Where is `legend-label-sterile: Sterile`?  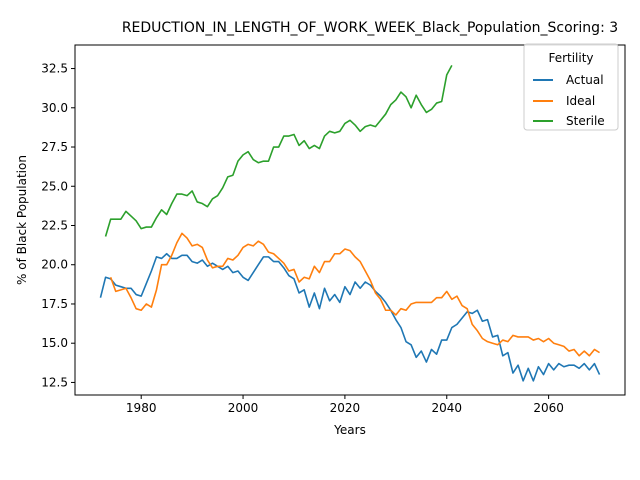 legend-label-sterile: Sterile is located at coordinates (585, 121).